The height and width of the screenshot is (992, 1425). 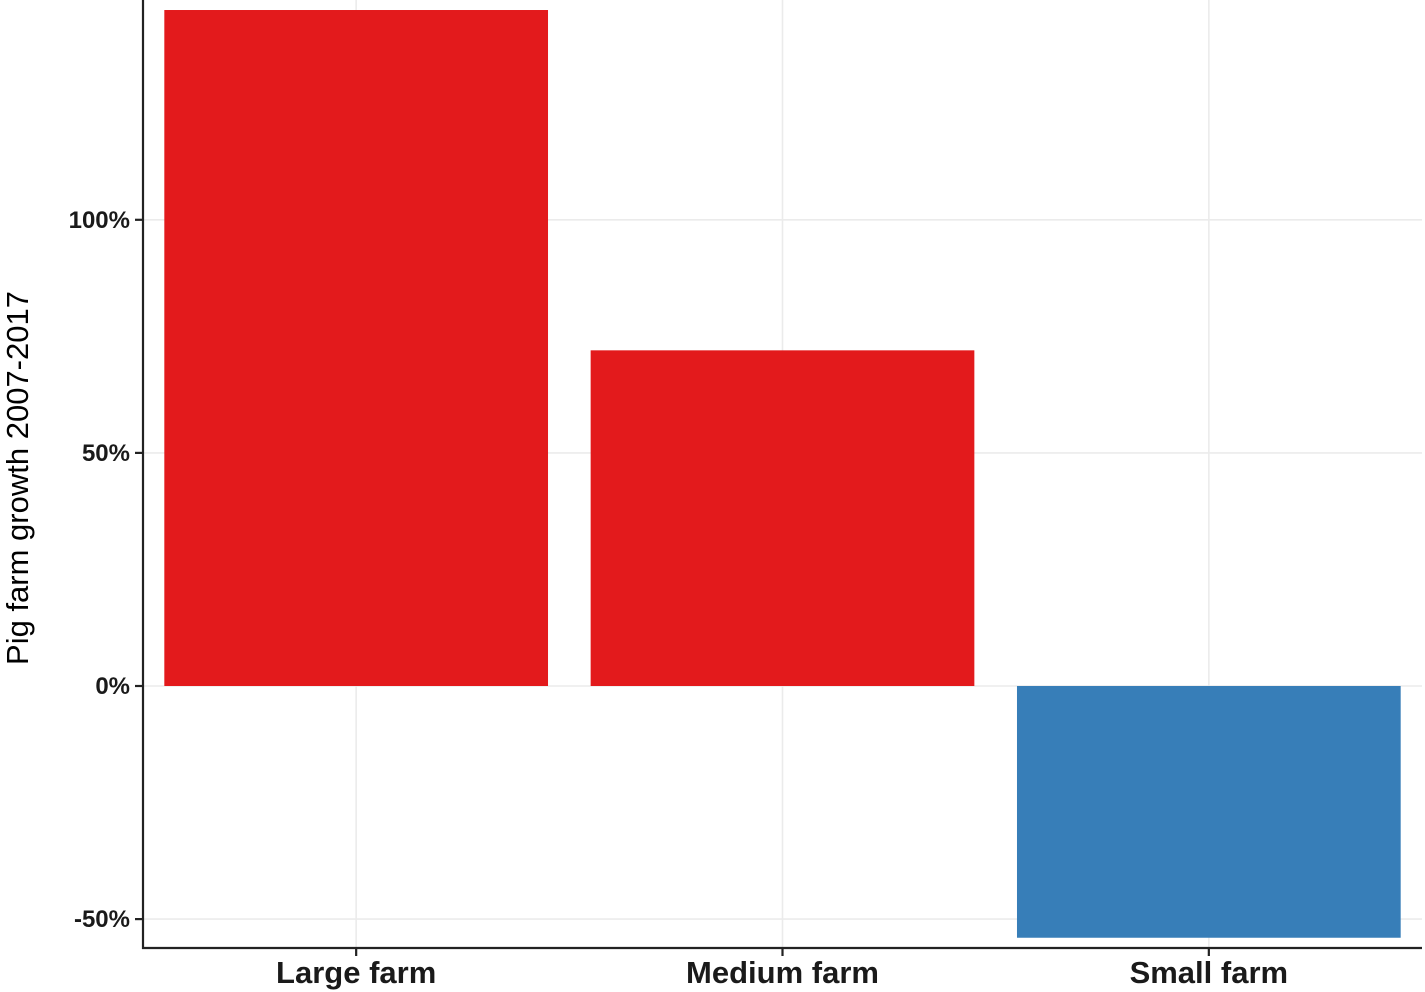 I want to click on x-tick-label: Large farm, so click(x=356, y=972).